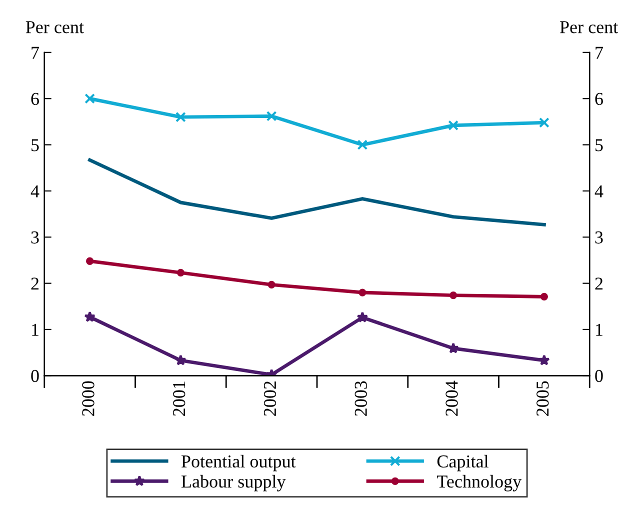 The height and width of the screenshot is (509, 634). What do you see at coordinates (233, 483) in the screenshot?
I see `legend-label: Labour supply` at bounding box center [233, 483].